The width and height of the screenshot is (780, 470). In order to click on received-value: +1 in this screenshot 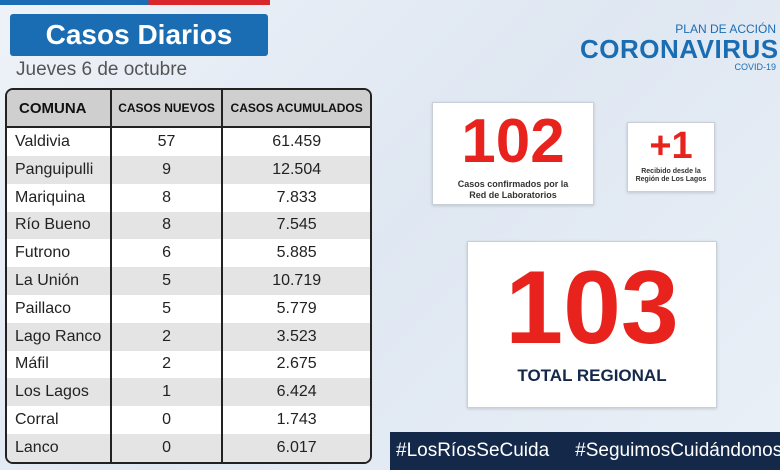, I will do `click(671, 146)`.